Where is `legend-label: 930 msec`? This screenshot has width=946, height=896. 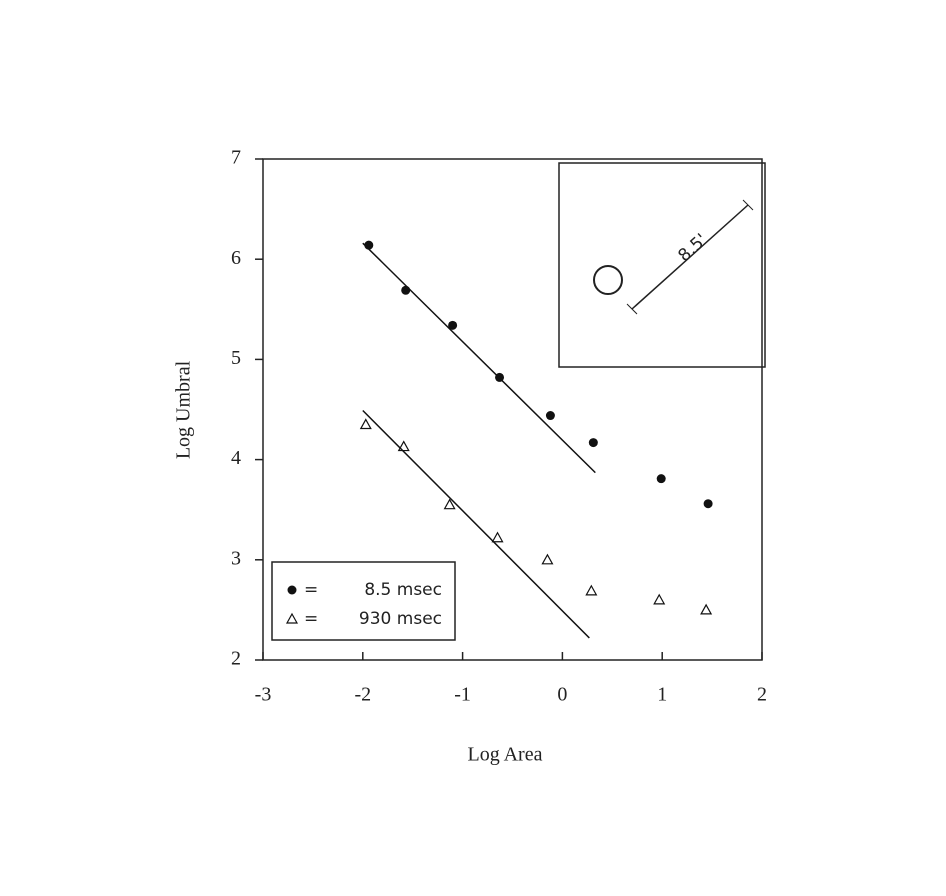 legend-label: 930 msec is located at coordinates (400, 619).